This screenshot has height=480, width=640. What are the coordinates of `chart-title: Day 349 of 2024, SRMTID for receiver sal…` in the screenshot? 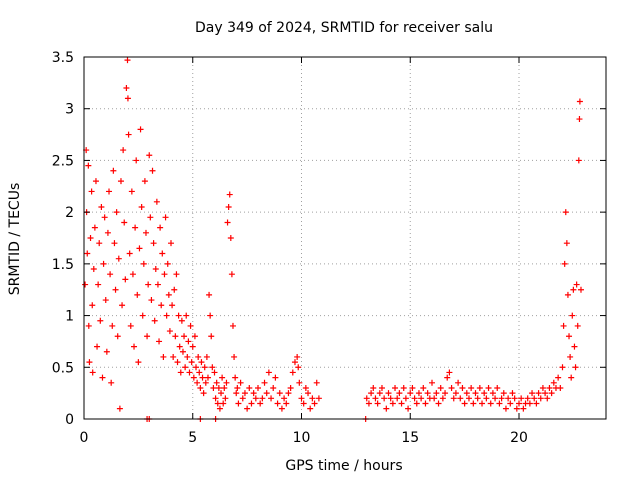 It's located at (344, 28).